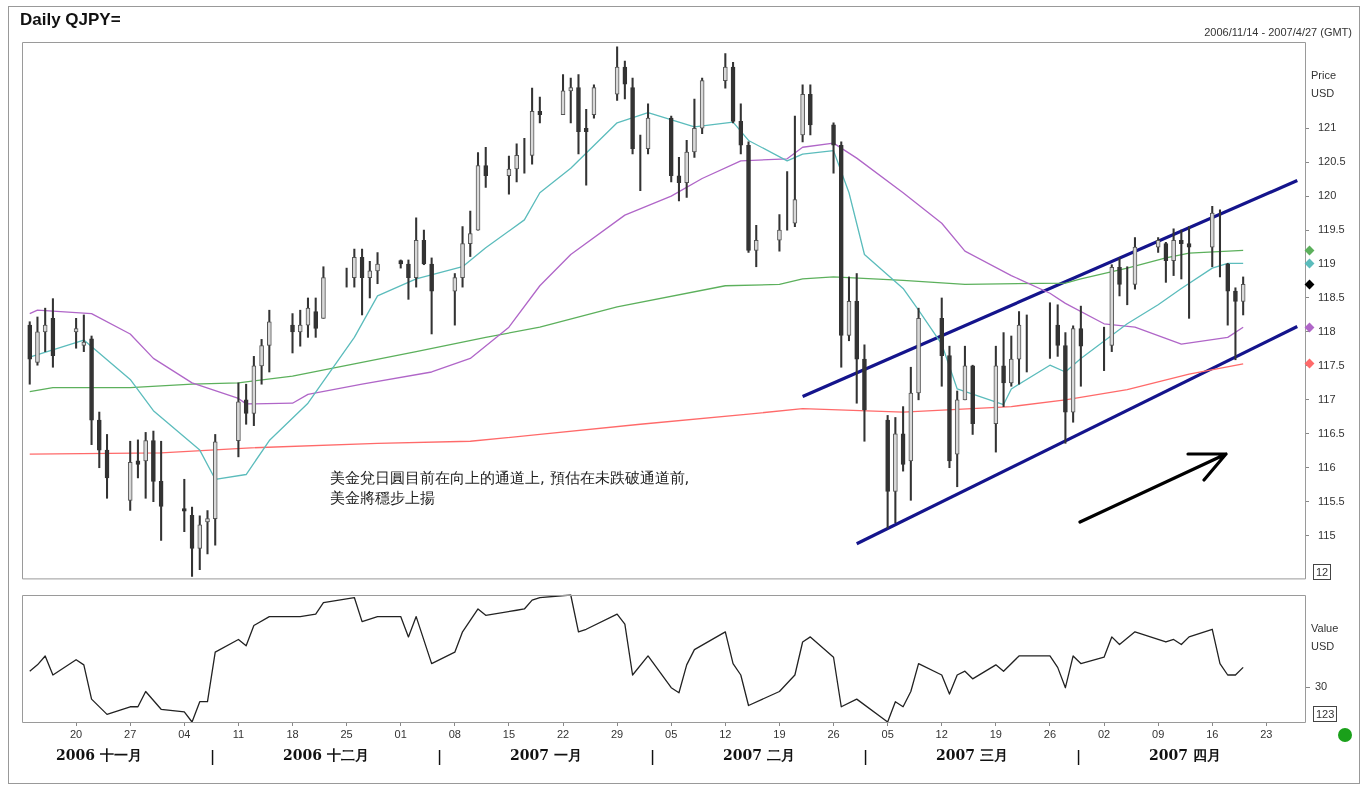  Describe the element at coordinates (130, 733) in the screenshot. I see `x-tick-label: 27` at that location.